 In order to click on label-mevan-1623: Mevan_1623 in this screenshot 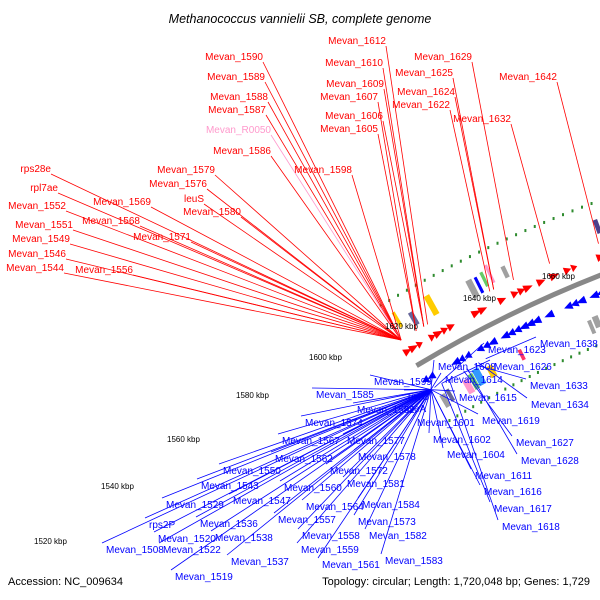, I will do `click(517, 350)`.